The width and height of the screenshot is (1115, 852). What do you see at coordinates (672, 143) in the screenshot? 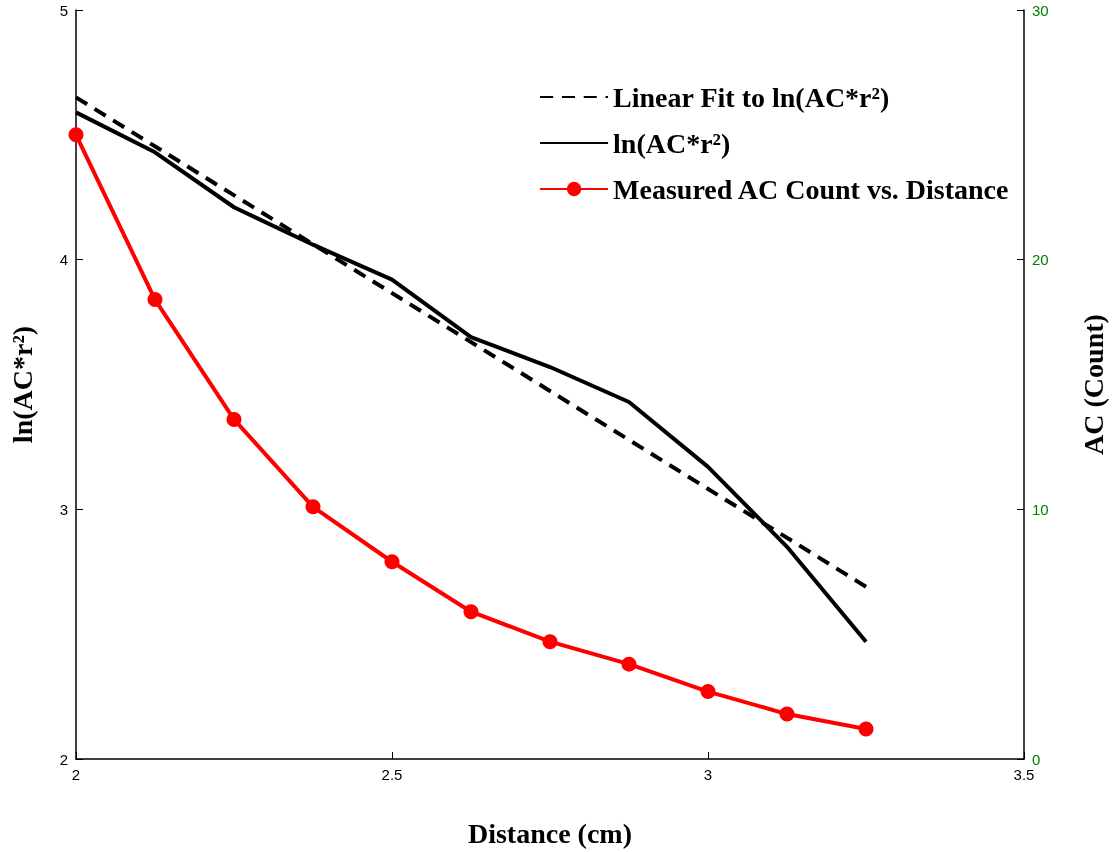
I see `legend-label: ln(AC*r²)` at bounding box center [672, 143].